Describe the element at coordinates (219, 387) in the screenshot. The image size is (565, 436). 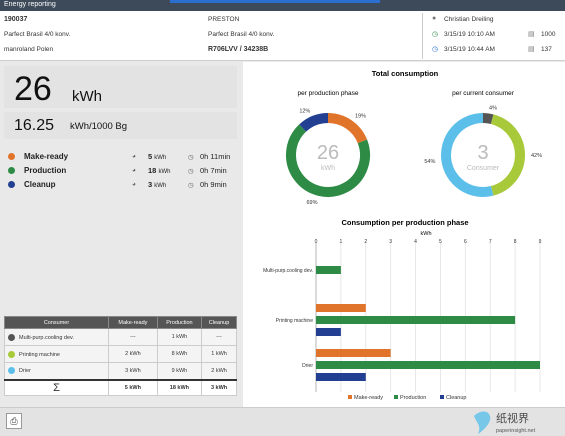
I see `total-cleanup: 3 kWh` at that location.